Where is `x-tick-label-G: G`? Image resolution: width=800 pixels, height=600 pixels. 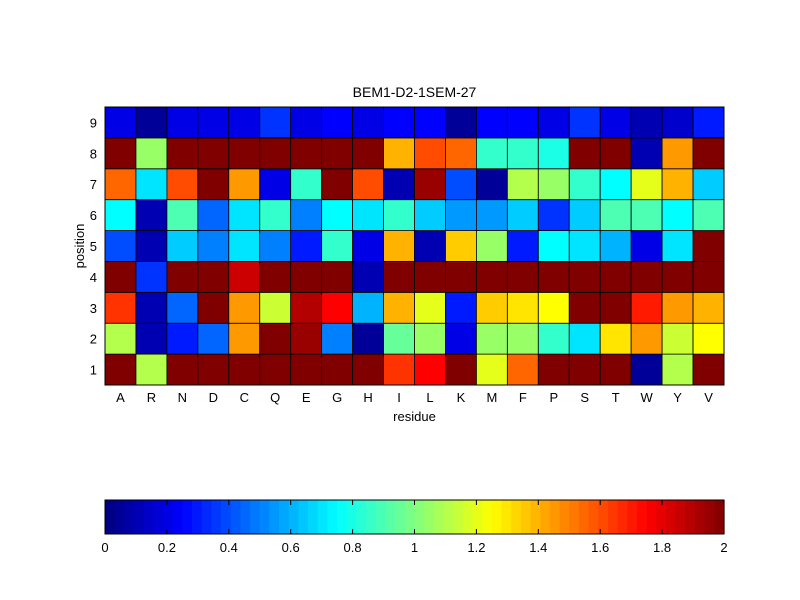 x-tick-label-G: G is located at coordinates (337, 397).